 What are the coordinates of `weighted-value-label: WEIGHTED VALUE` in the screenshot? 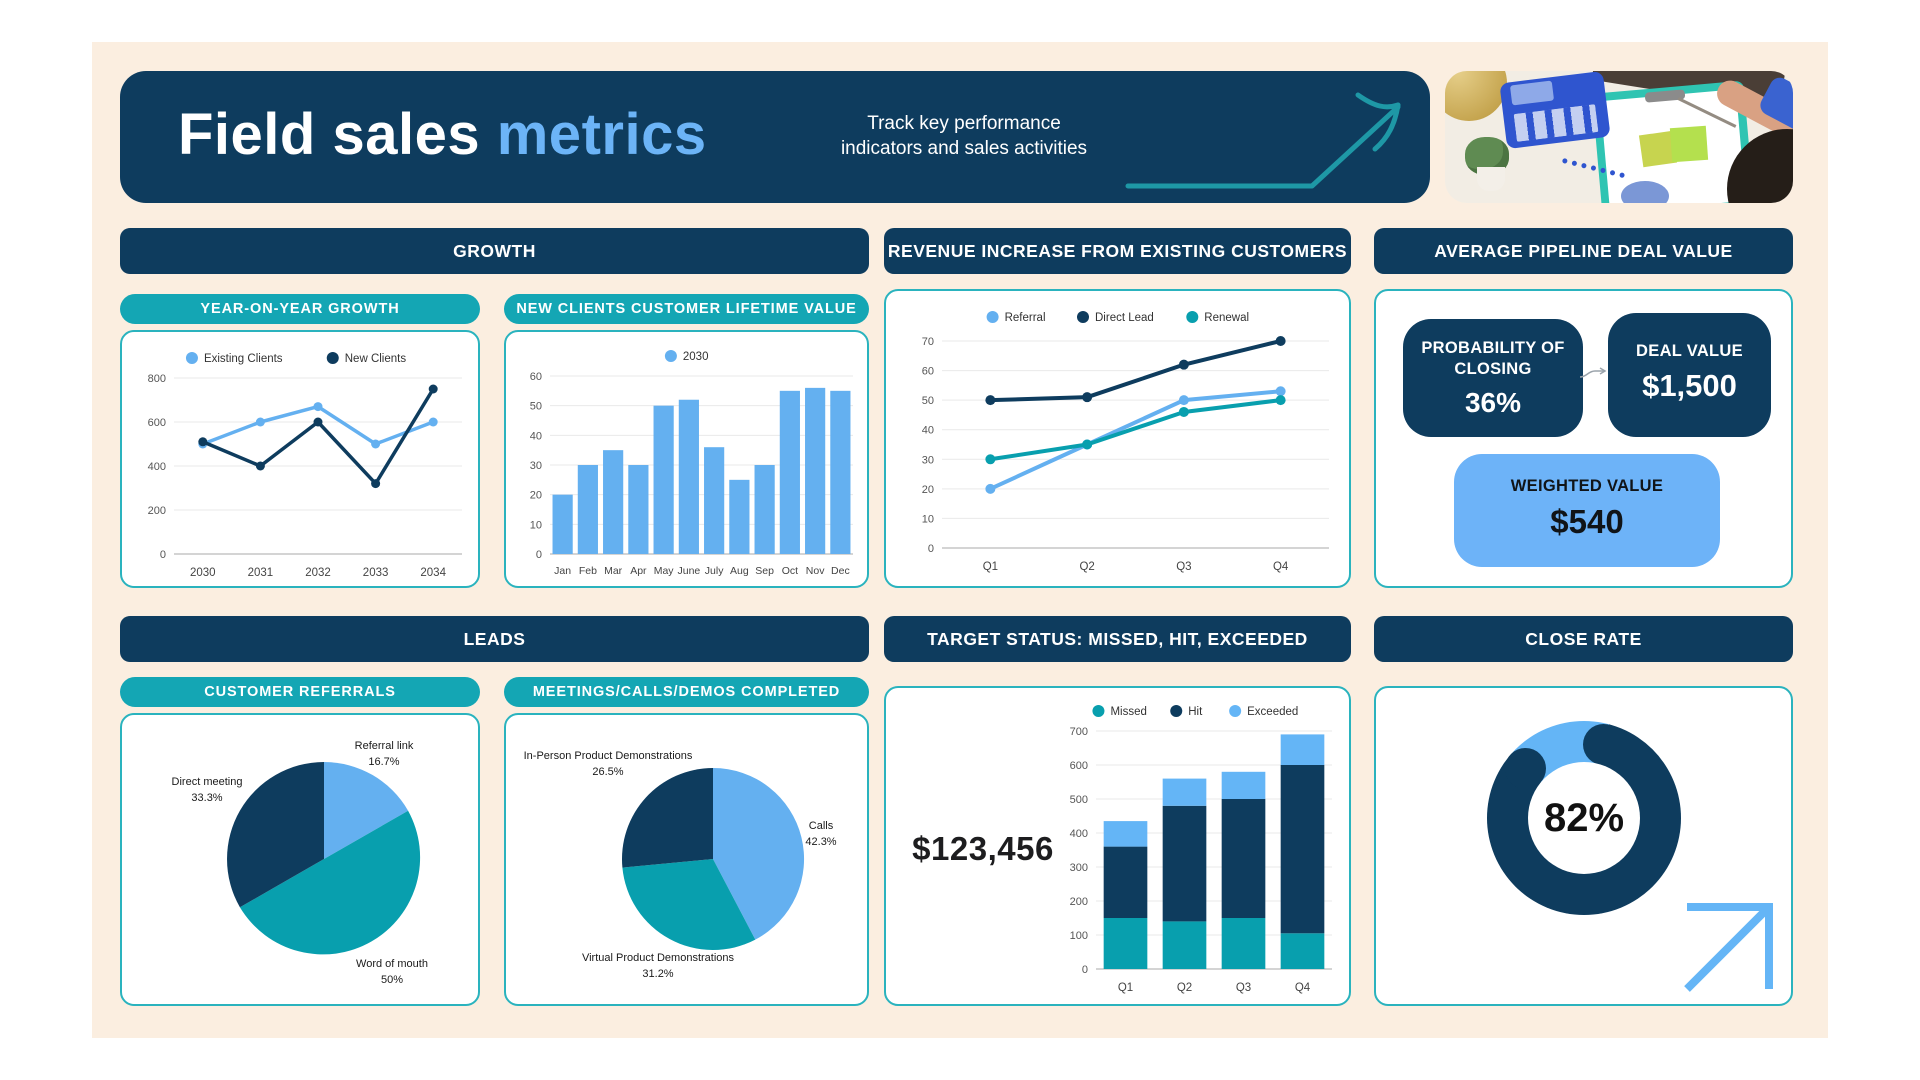 It's located at (1587, 486).